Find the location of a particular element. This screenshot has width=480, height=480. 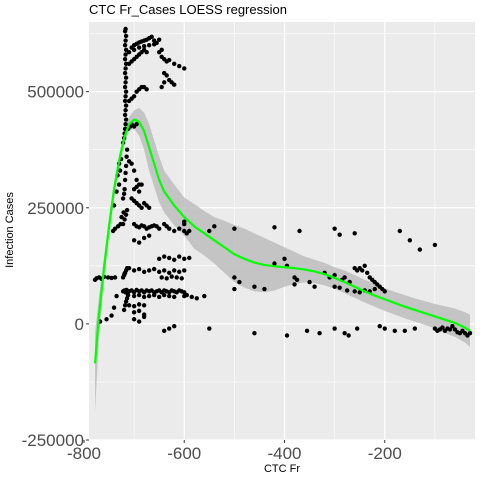

x-axis-title: CTC Fr is located at coordinates (282, 469).